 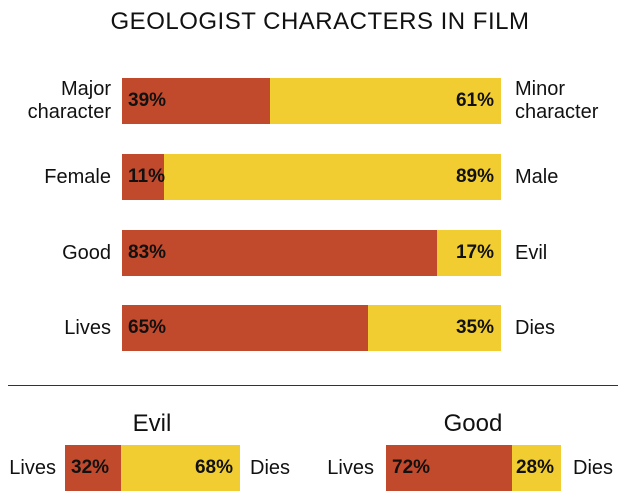 I want to click on right-label-0-3: Dies, so click(x=535, y=327).